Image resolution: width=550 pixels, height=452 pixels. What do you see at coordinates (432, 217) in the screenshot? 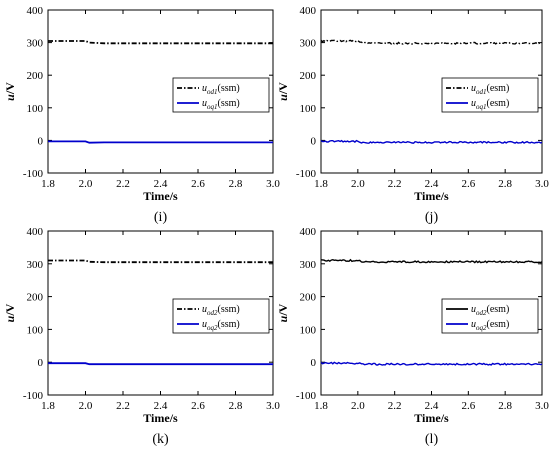
I see `panel-label: (j)` at bounding box center [432, 217].